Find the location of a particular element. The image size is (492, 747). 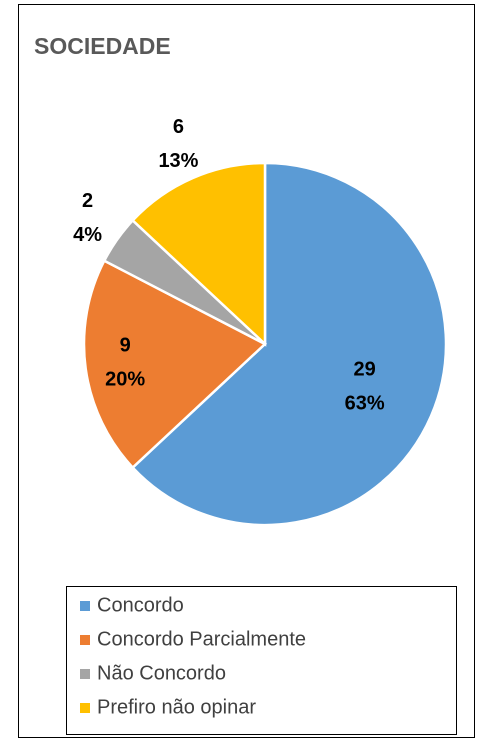

legend-label: Prefiro não opinar is located at coordinates (176, 707).